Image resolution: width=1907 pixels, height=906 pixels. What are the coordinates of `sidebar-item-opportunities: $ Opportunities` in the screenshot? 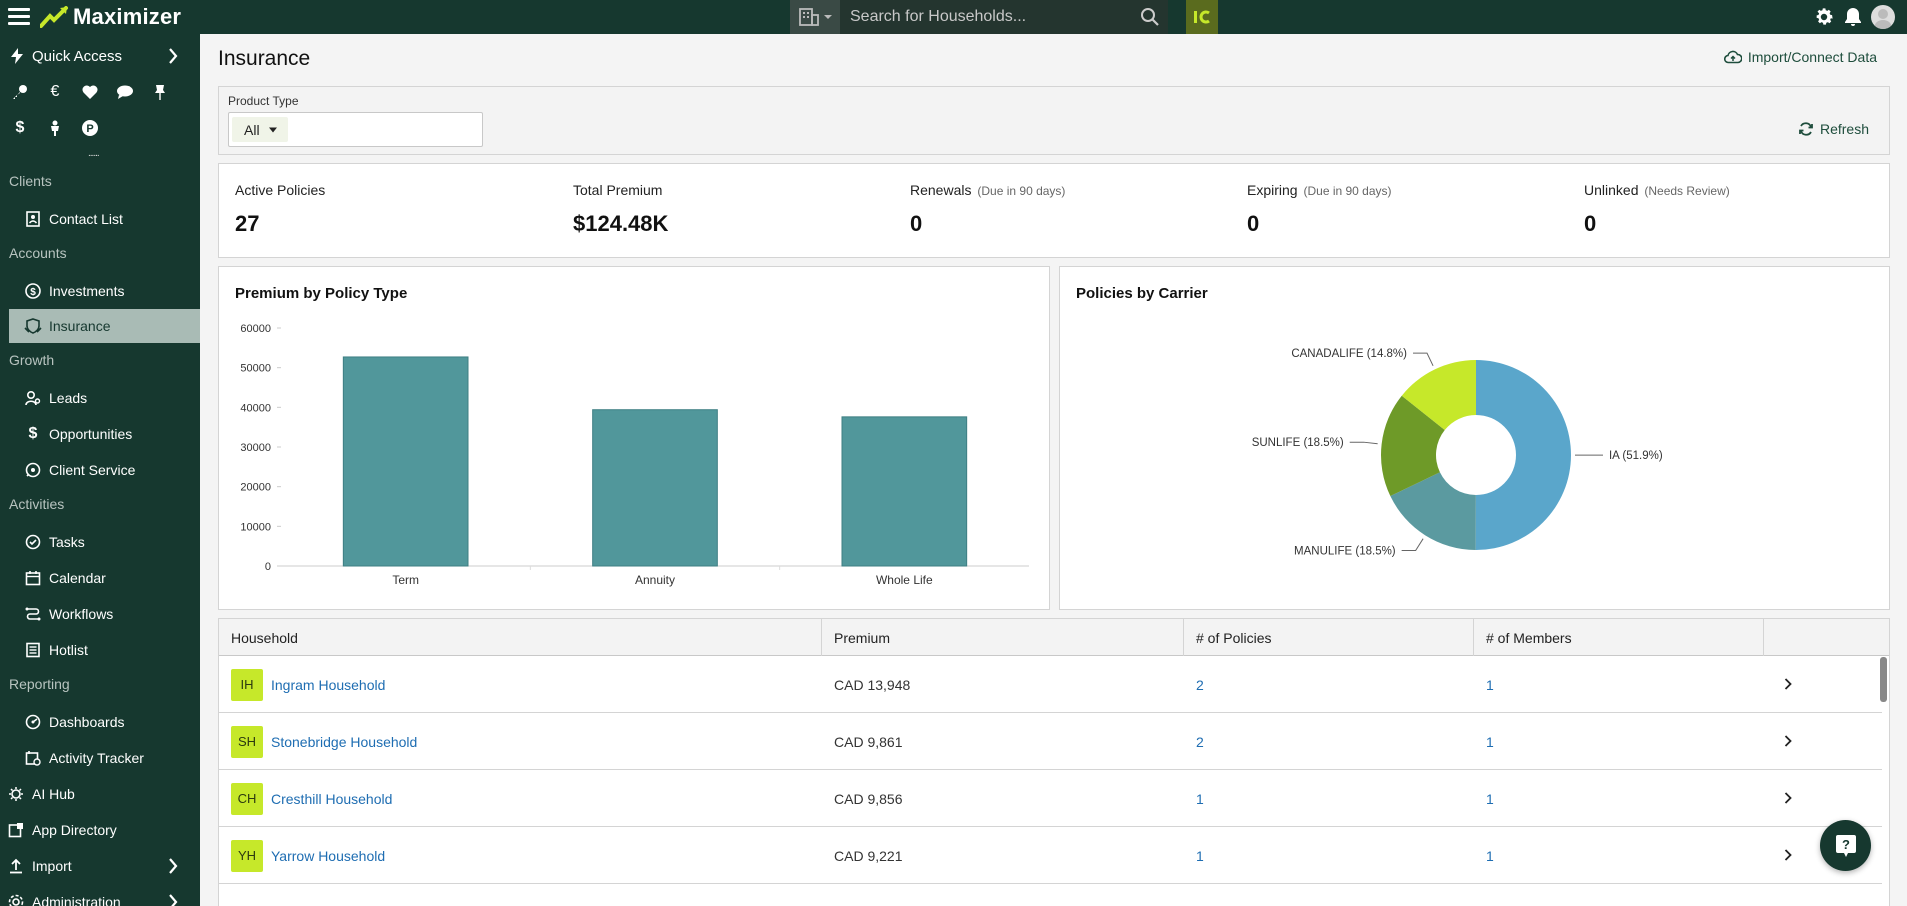 It's located at (104, 434).